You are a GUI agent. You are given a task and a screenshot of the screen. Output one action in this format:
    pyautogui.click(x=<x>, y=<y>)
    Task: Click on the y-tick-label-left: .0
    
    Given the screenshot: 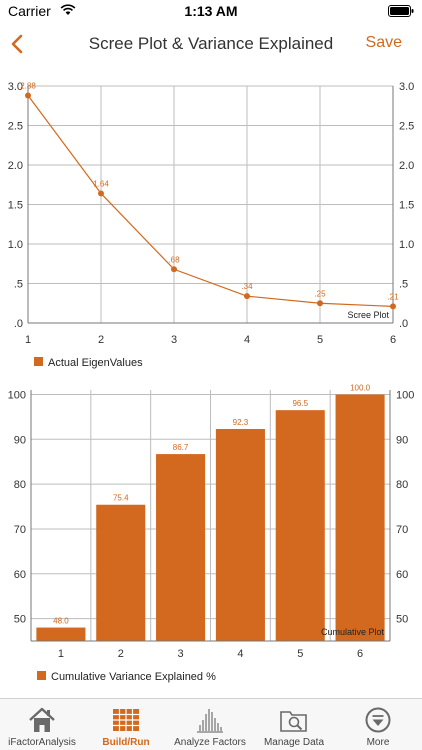 What is the action you would take?
    pyautogui.click(x=18, y=324)
    